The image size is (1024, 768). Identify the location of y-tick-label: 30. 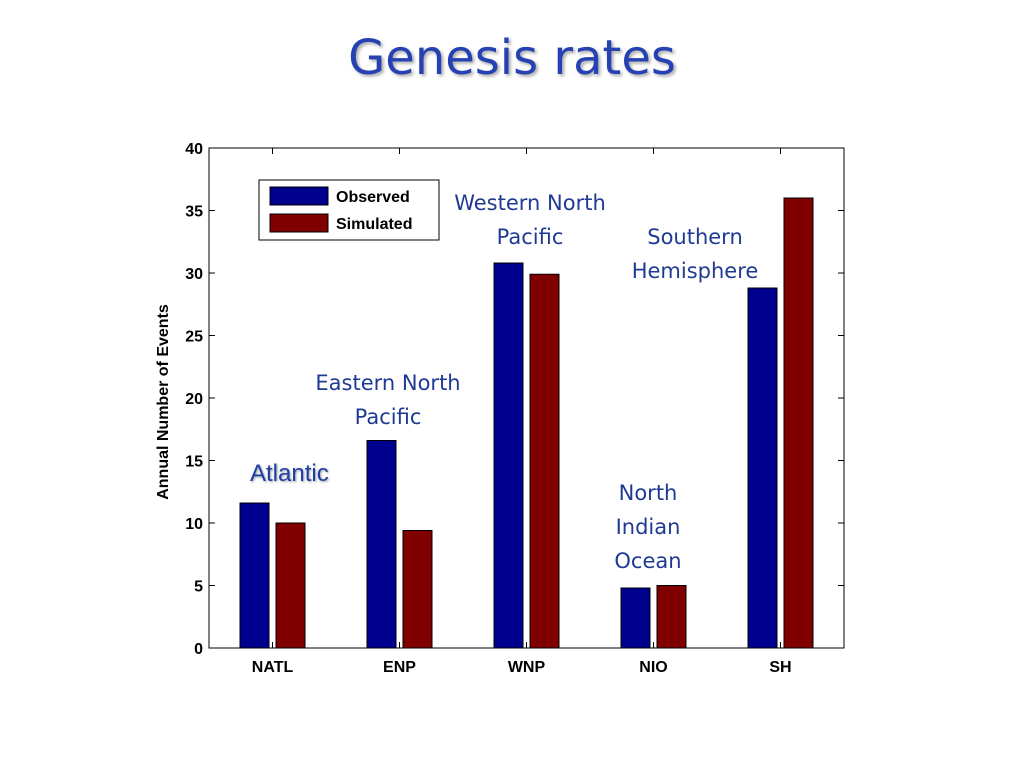
(194, 274).